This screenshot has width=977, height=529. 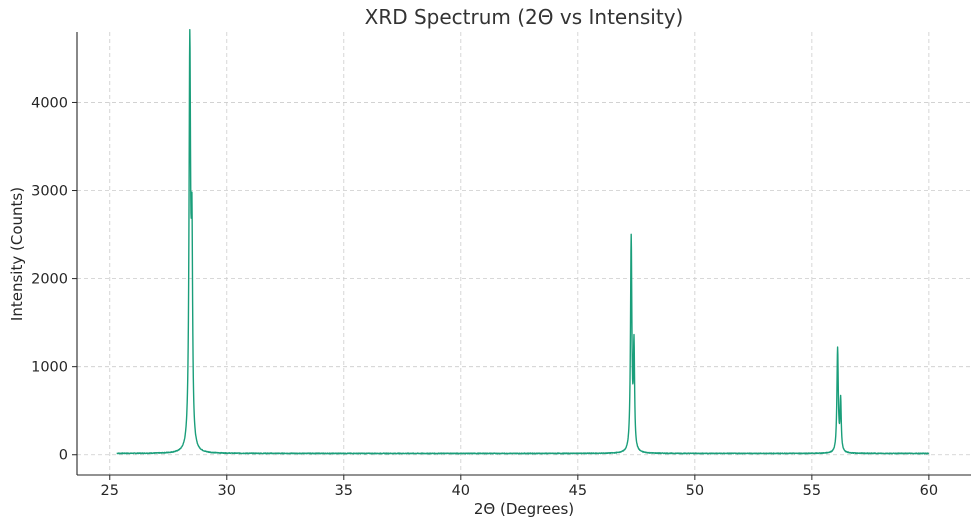 I want to click on chart-title: XRD Spectrum (2Θ vs Intensity), so click(x=524, y=17).